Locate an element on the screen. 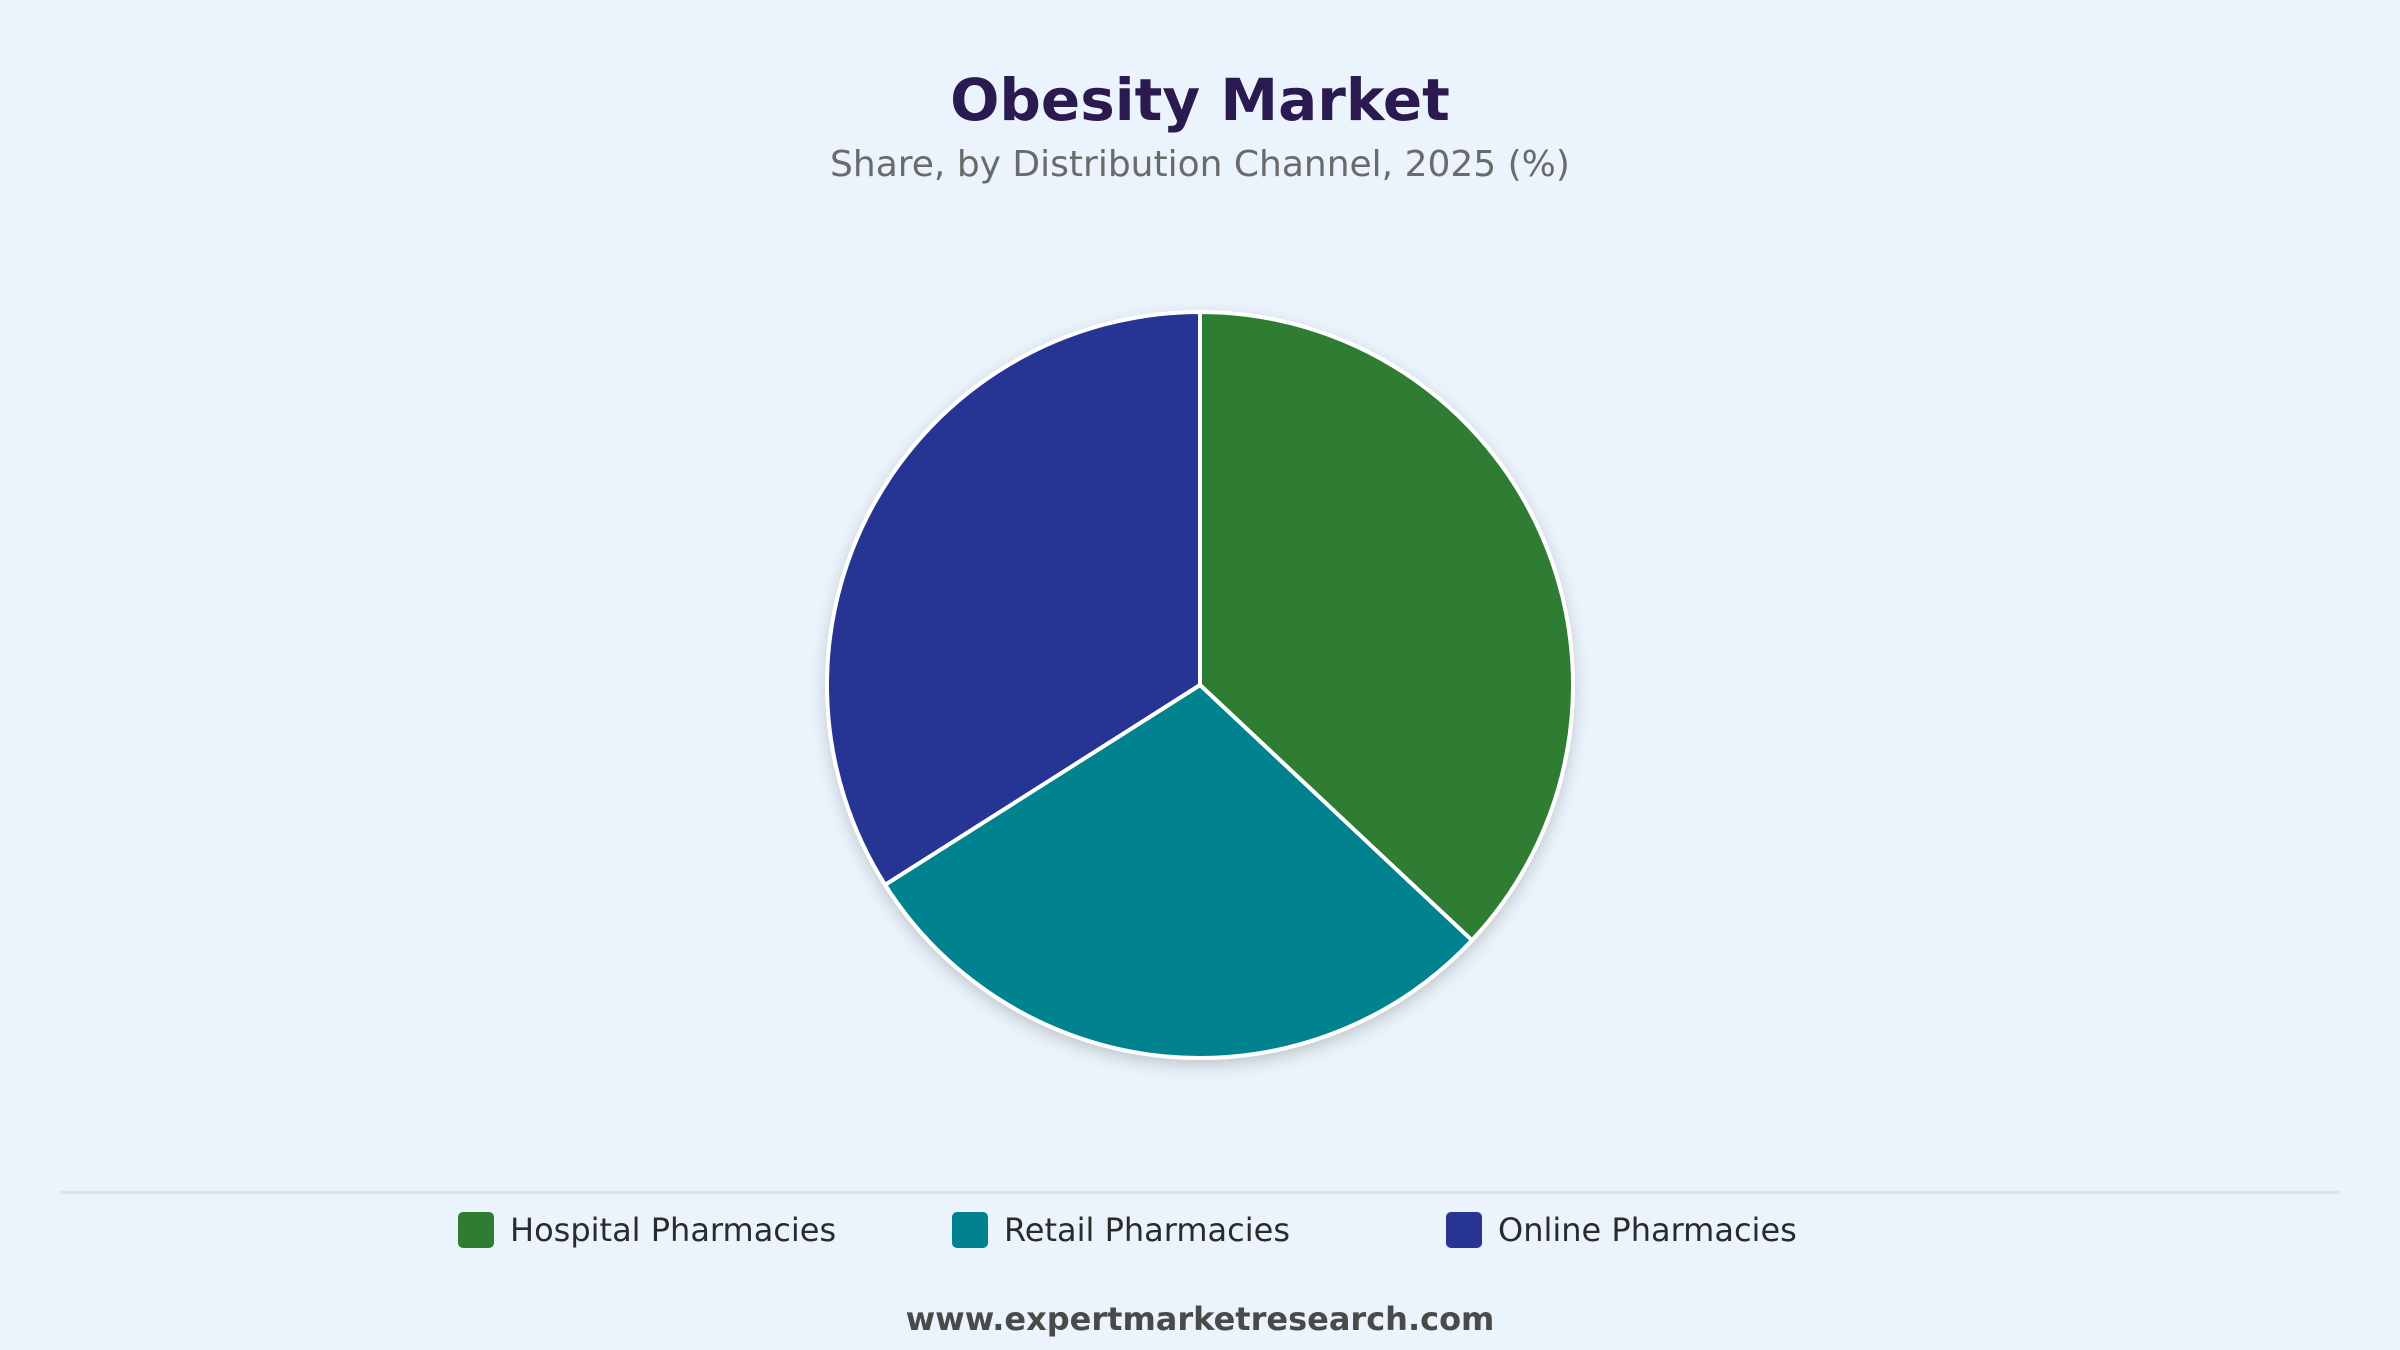 The image size is (2400, 1350). legend-swatch-online-pharmacies is located at coordinates (1464, 1230).